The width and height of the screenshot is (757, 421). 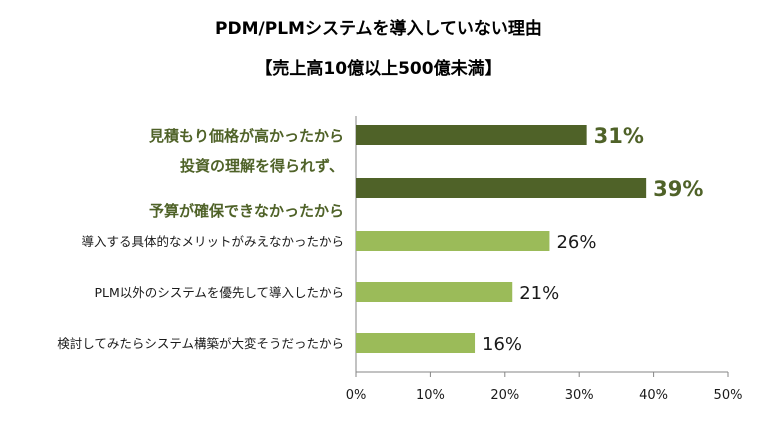 What do you see at coordinates (246, 211) in the screenshot?
I see `category-label: 予算が確保できなかったから` at bounding box center [246, 211].